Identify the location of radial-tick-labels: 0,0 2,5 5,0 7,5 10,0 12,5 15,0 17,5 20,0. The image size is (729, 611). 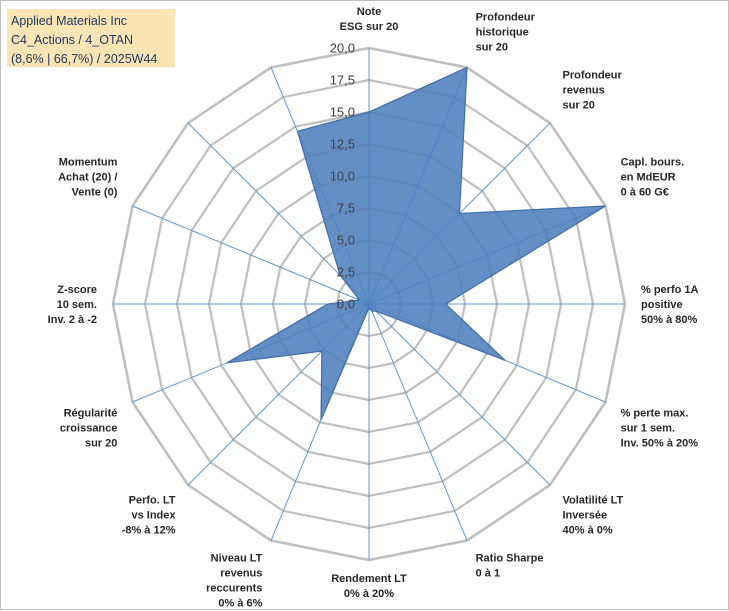
(342, 176).